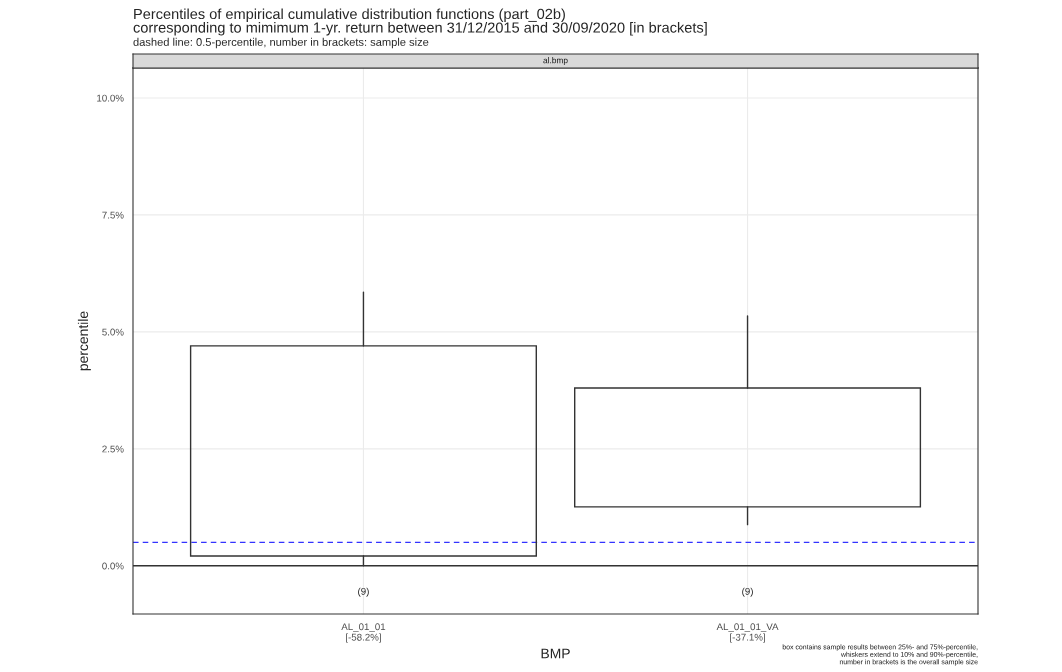 The image size is (1062, 672). I want to click on y-tick-label: 10.0%, so click(110, 98).